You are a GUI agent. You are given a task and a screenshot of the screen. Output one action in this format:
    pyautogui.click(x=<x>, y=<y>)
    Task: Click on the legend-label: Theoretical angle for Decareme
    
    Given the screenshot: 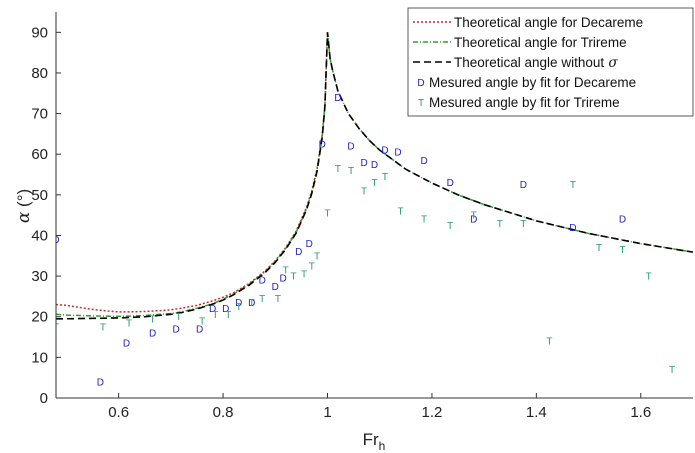 What is the action you would take?
    pyautogui.click(x=548, y=22)
    